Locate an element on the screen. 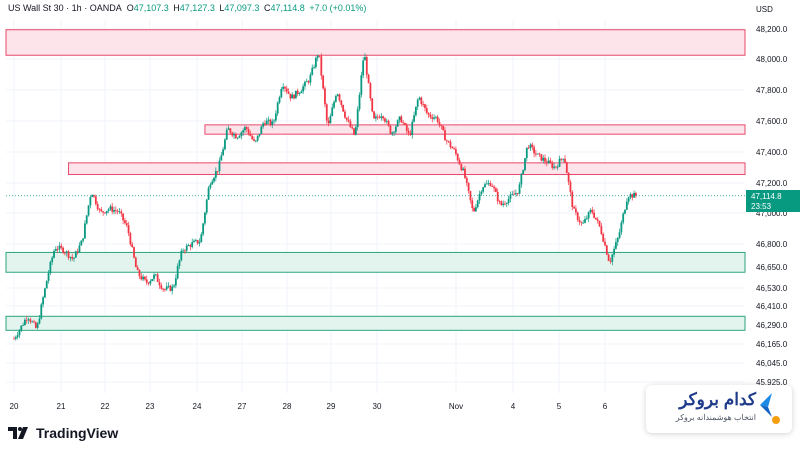 The width and height of the screenshot is (800, 455). x-tick-label: 6 is located at coordinates (605, 406).